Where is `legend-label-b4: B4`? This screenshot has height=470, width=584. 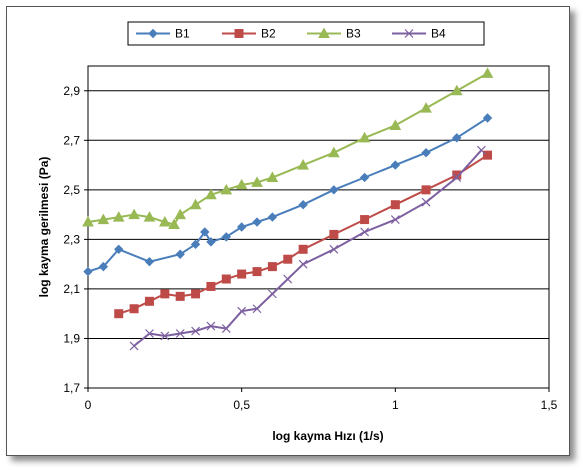
legend-label-b4: B4 is located at coordinates (438, 34).